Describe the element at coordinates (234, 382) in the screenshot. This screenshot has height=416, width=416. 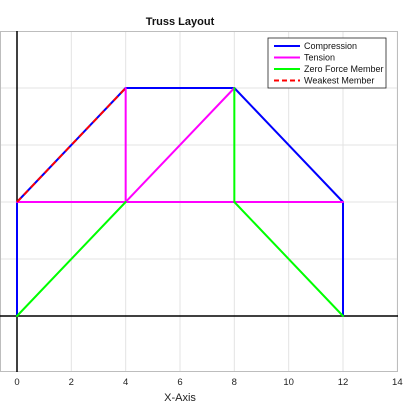
I see `x-tick-label: 8` at that location.